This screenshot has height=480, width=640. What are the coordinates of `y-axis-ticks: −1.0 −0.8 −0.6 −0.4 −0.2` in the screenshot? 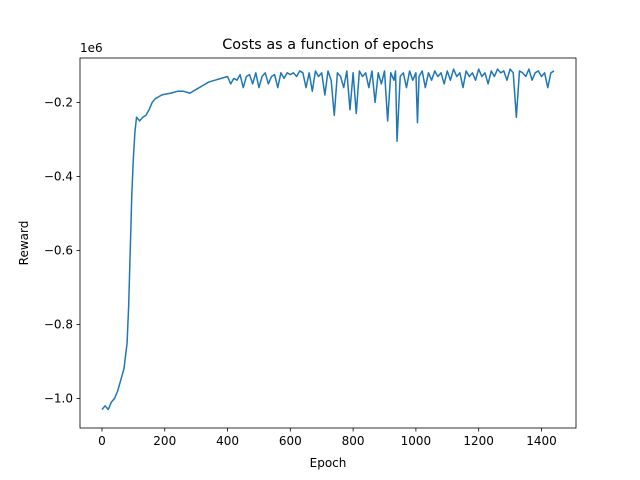 It's located at (62, 250).